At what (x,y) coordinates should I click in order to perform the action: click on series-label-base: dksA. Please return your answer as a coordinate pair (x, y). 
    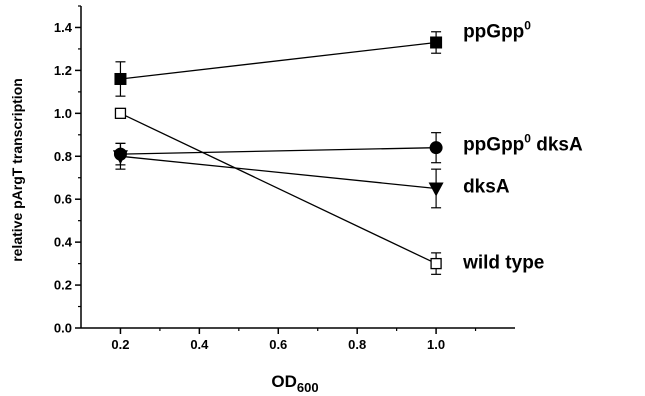
    Looking at the image, I should click on (486, 186).